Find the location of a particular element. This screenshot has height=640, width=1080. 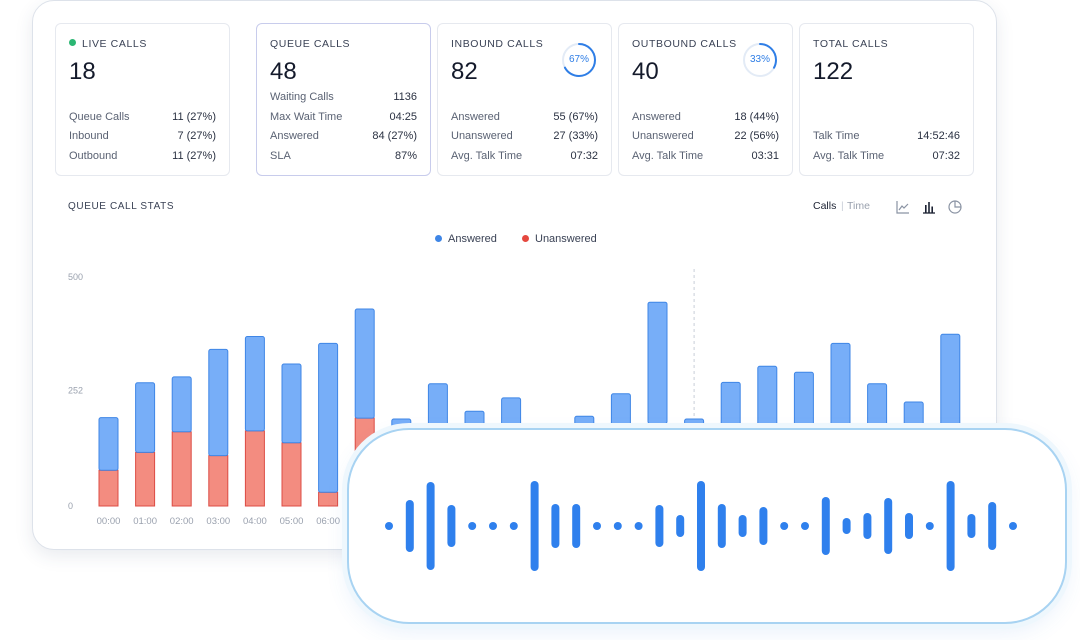

bar-unanswered-03:00 is located at coordinates (218, 481).